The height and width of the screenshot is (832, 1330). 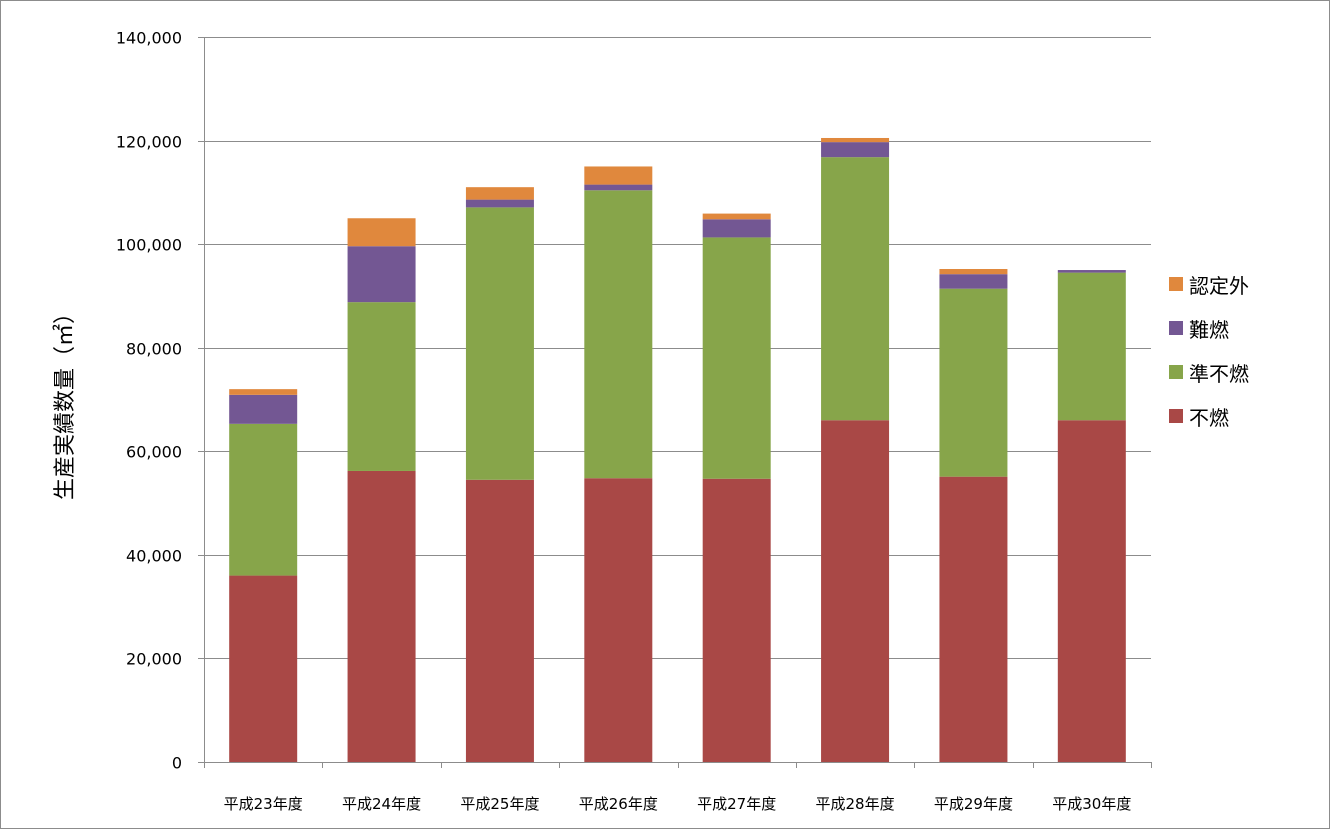 I want to click on y-tick-label: 60,000, so click(x=154, y=452).